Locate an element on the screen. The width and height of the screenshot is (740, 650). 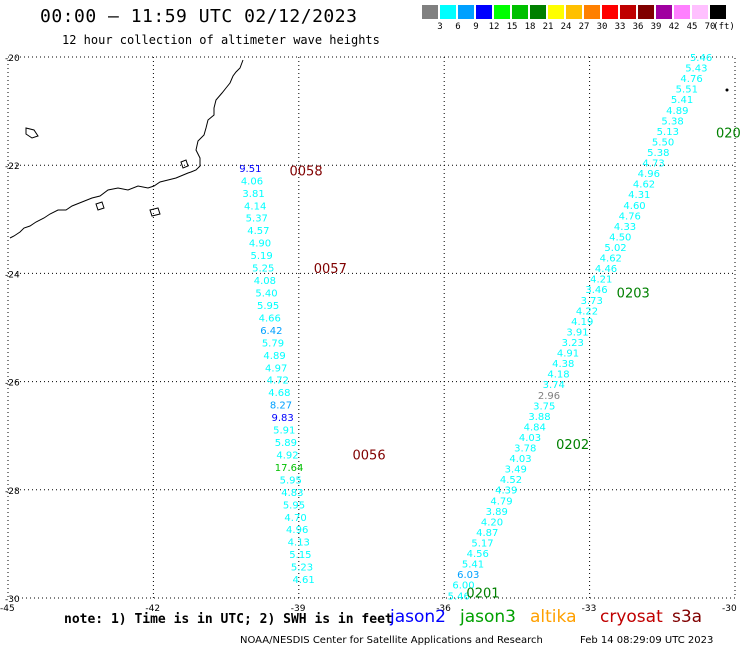
legend-label: 21 is located at coordinates (548, 27).